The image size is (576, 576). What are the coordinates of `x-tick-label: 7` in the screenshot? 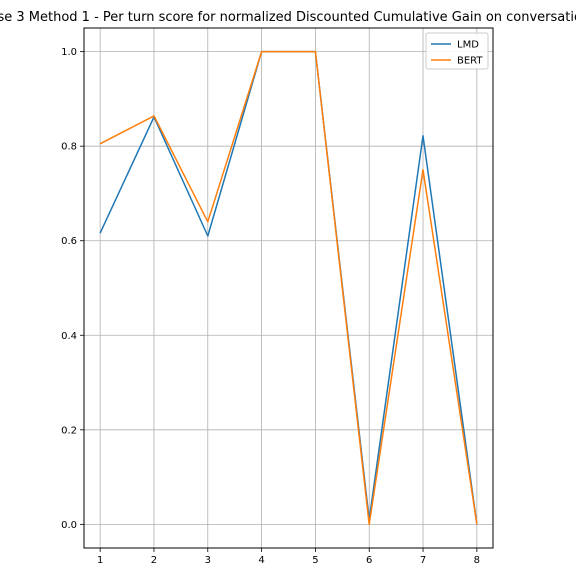 It's located at (423, 560).